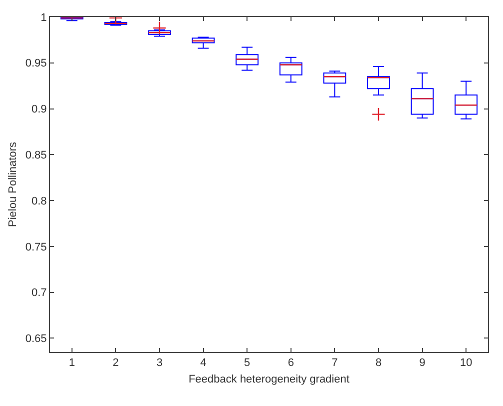 This screenshot has height=406, width=503. Describe the element at coordinates (291, 363) in the screenshot. I see `x-tick-label: 6` at that location.